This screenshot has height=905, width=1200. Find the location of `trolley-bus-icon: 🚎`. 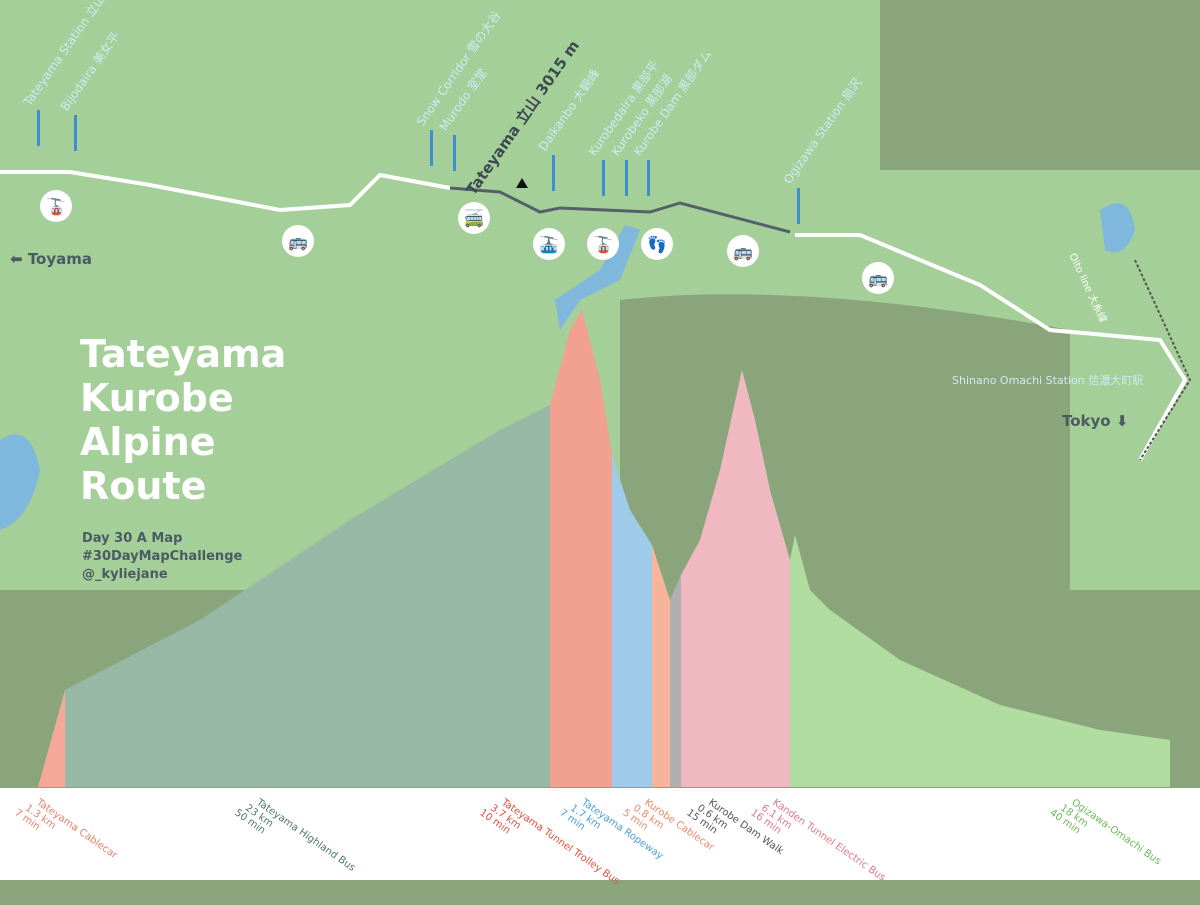

trolley-bus-icon: 🚎 is located at coordinates (474, 218).